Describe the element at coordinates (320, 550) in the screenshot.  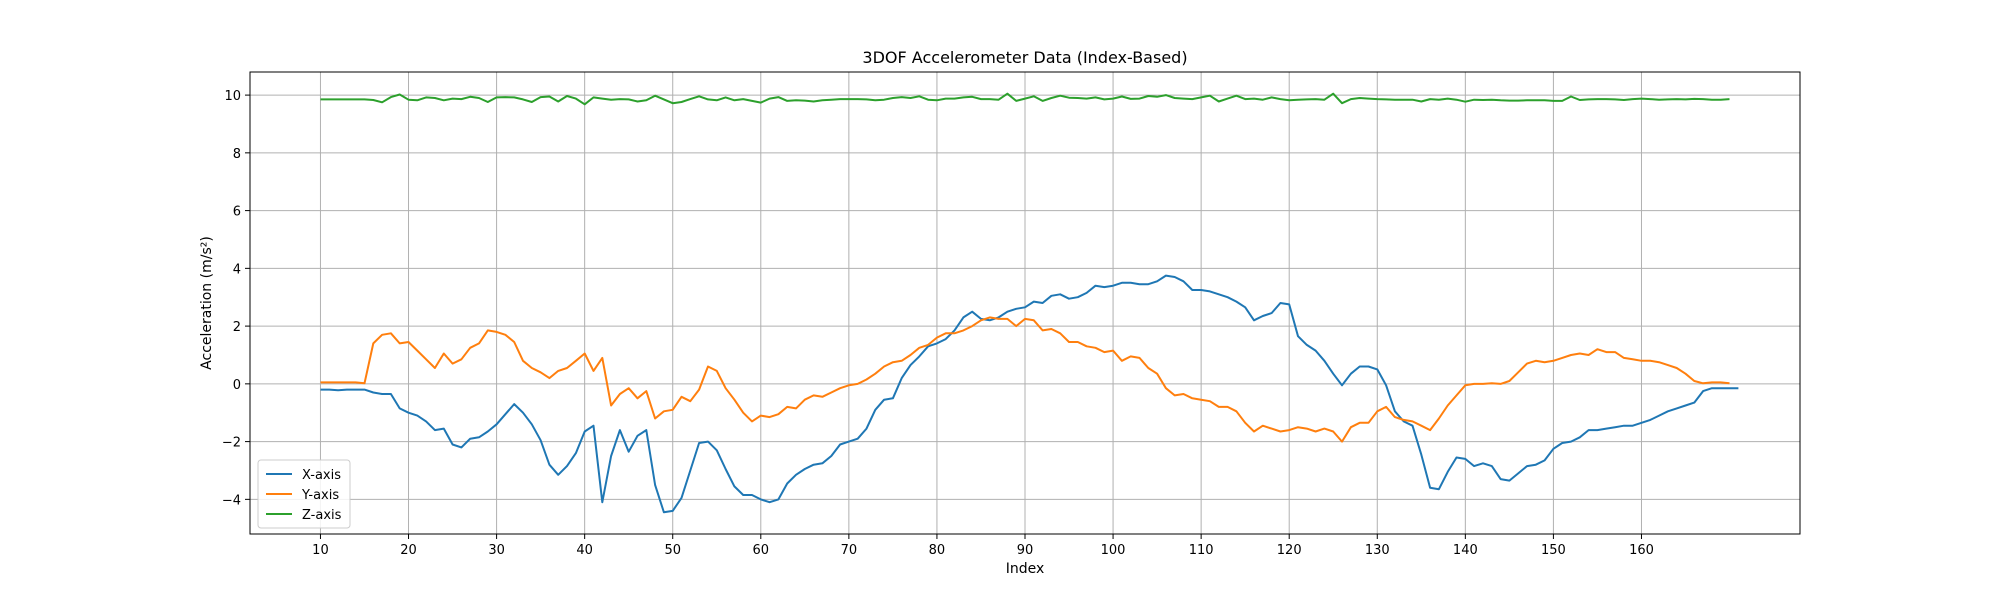
I see `x-tick-label: 10` at that location.